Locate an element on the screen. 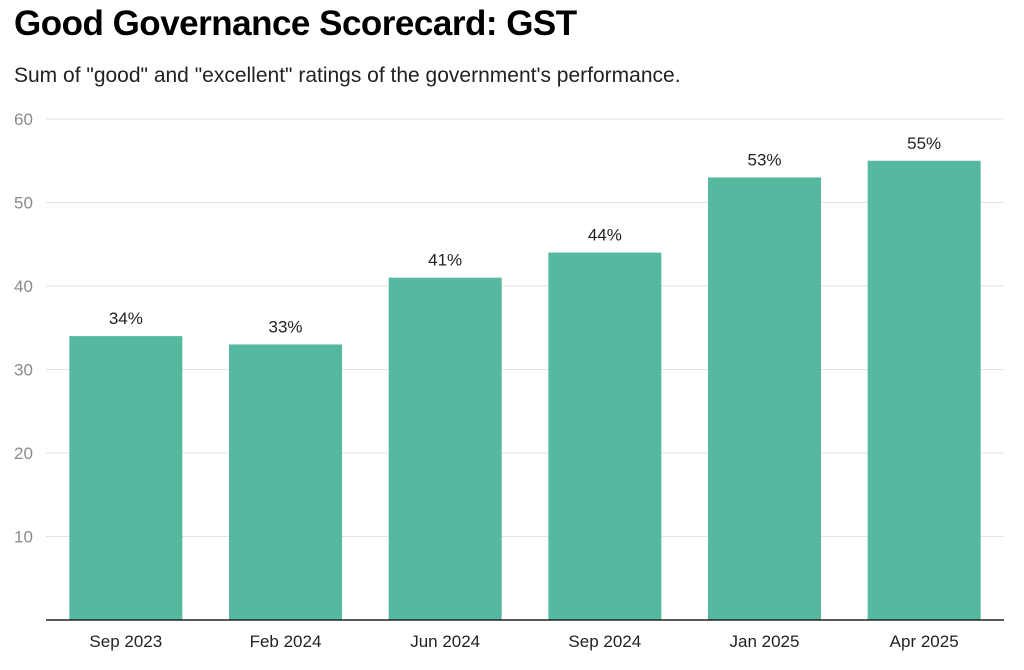 This screenshot has width=1024, height=670. x-tick-label: Jan 2025 is located at coordinates (765, 641).